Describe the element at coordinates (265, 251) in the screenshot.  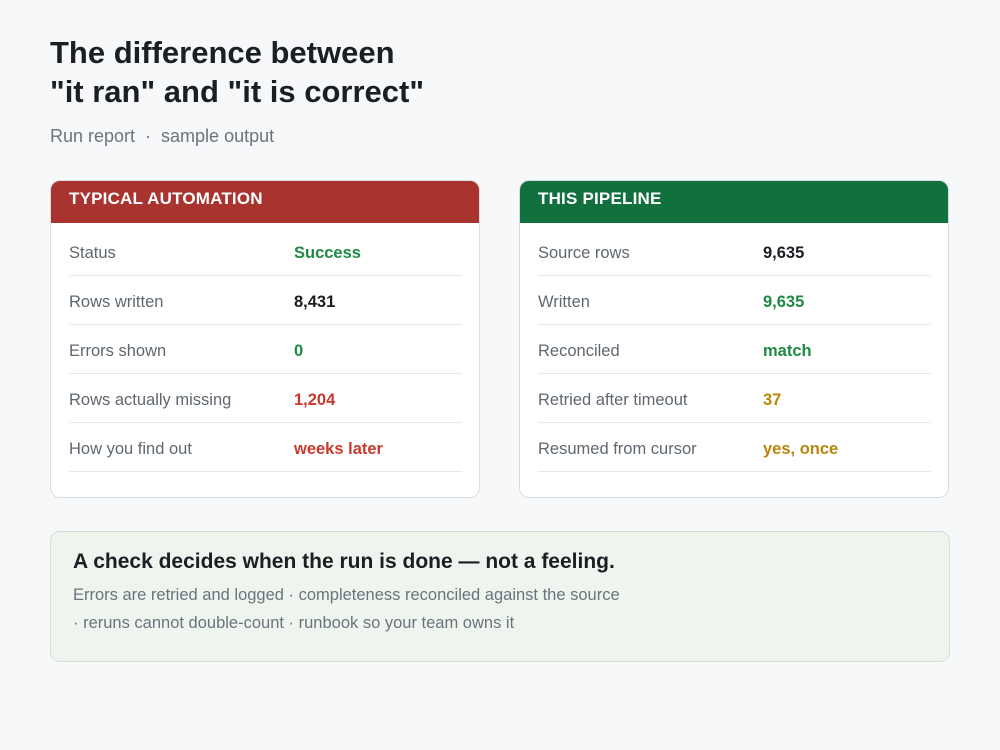
I see `row: Status Success` at that location.